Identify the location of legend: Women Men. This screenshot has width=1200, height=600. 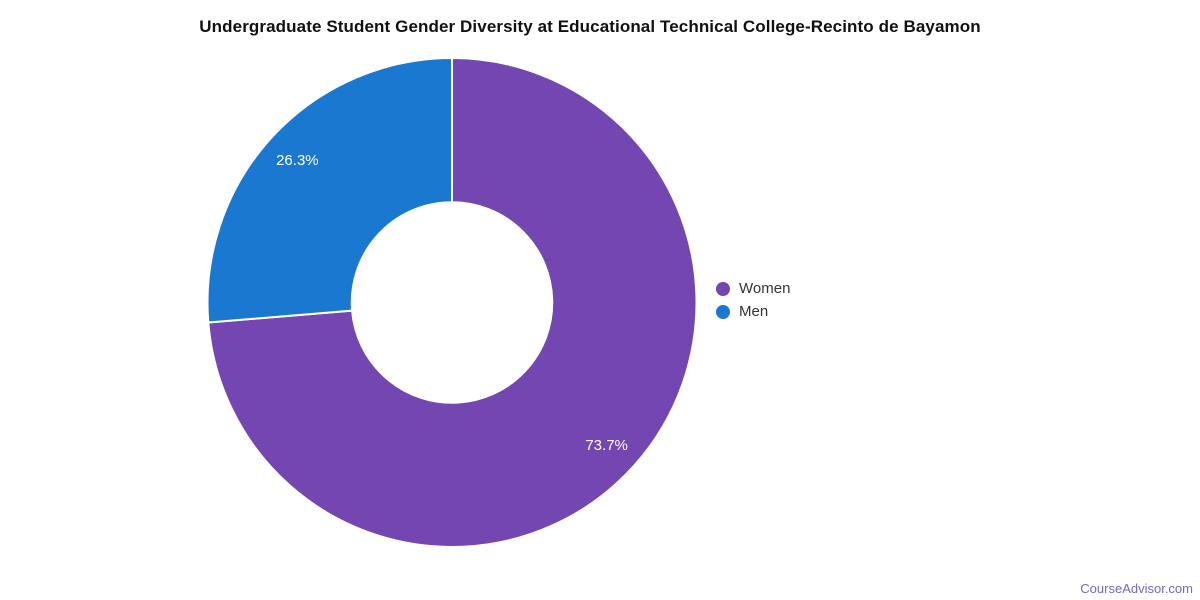
(753, 300).